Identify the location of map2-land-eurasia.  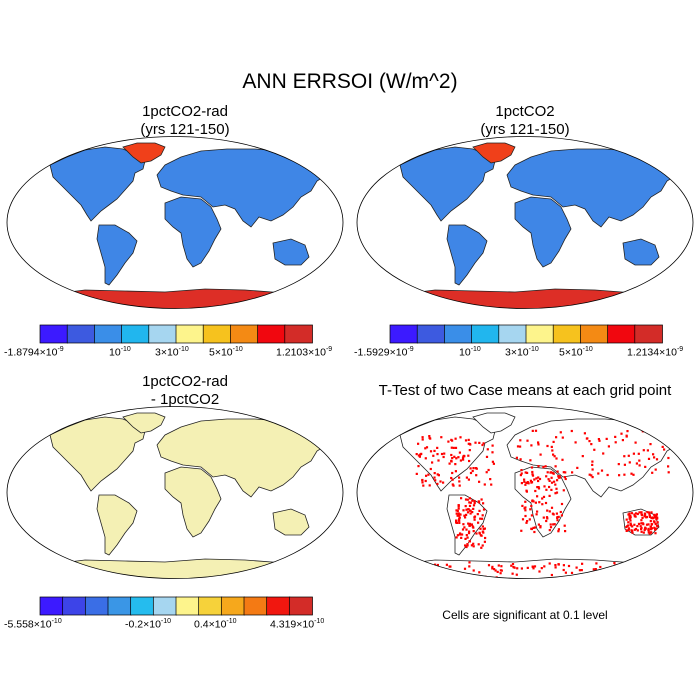
(592, 188).